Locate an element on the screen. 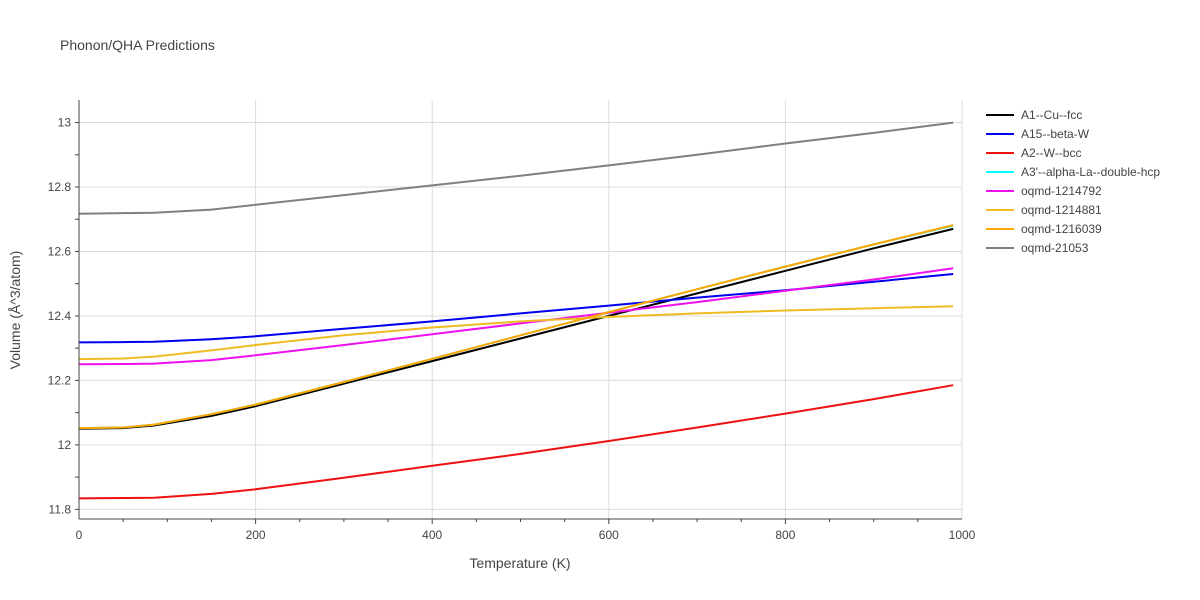 This screenshot has height=600, width=1200. chart-title: Phonon/QHA Predictions is located at coordinates (137, 45).